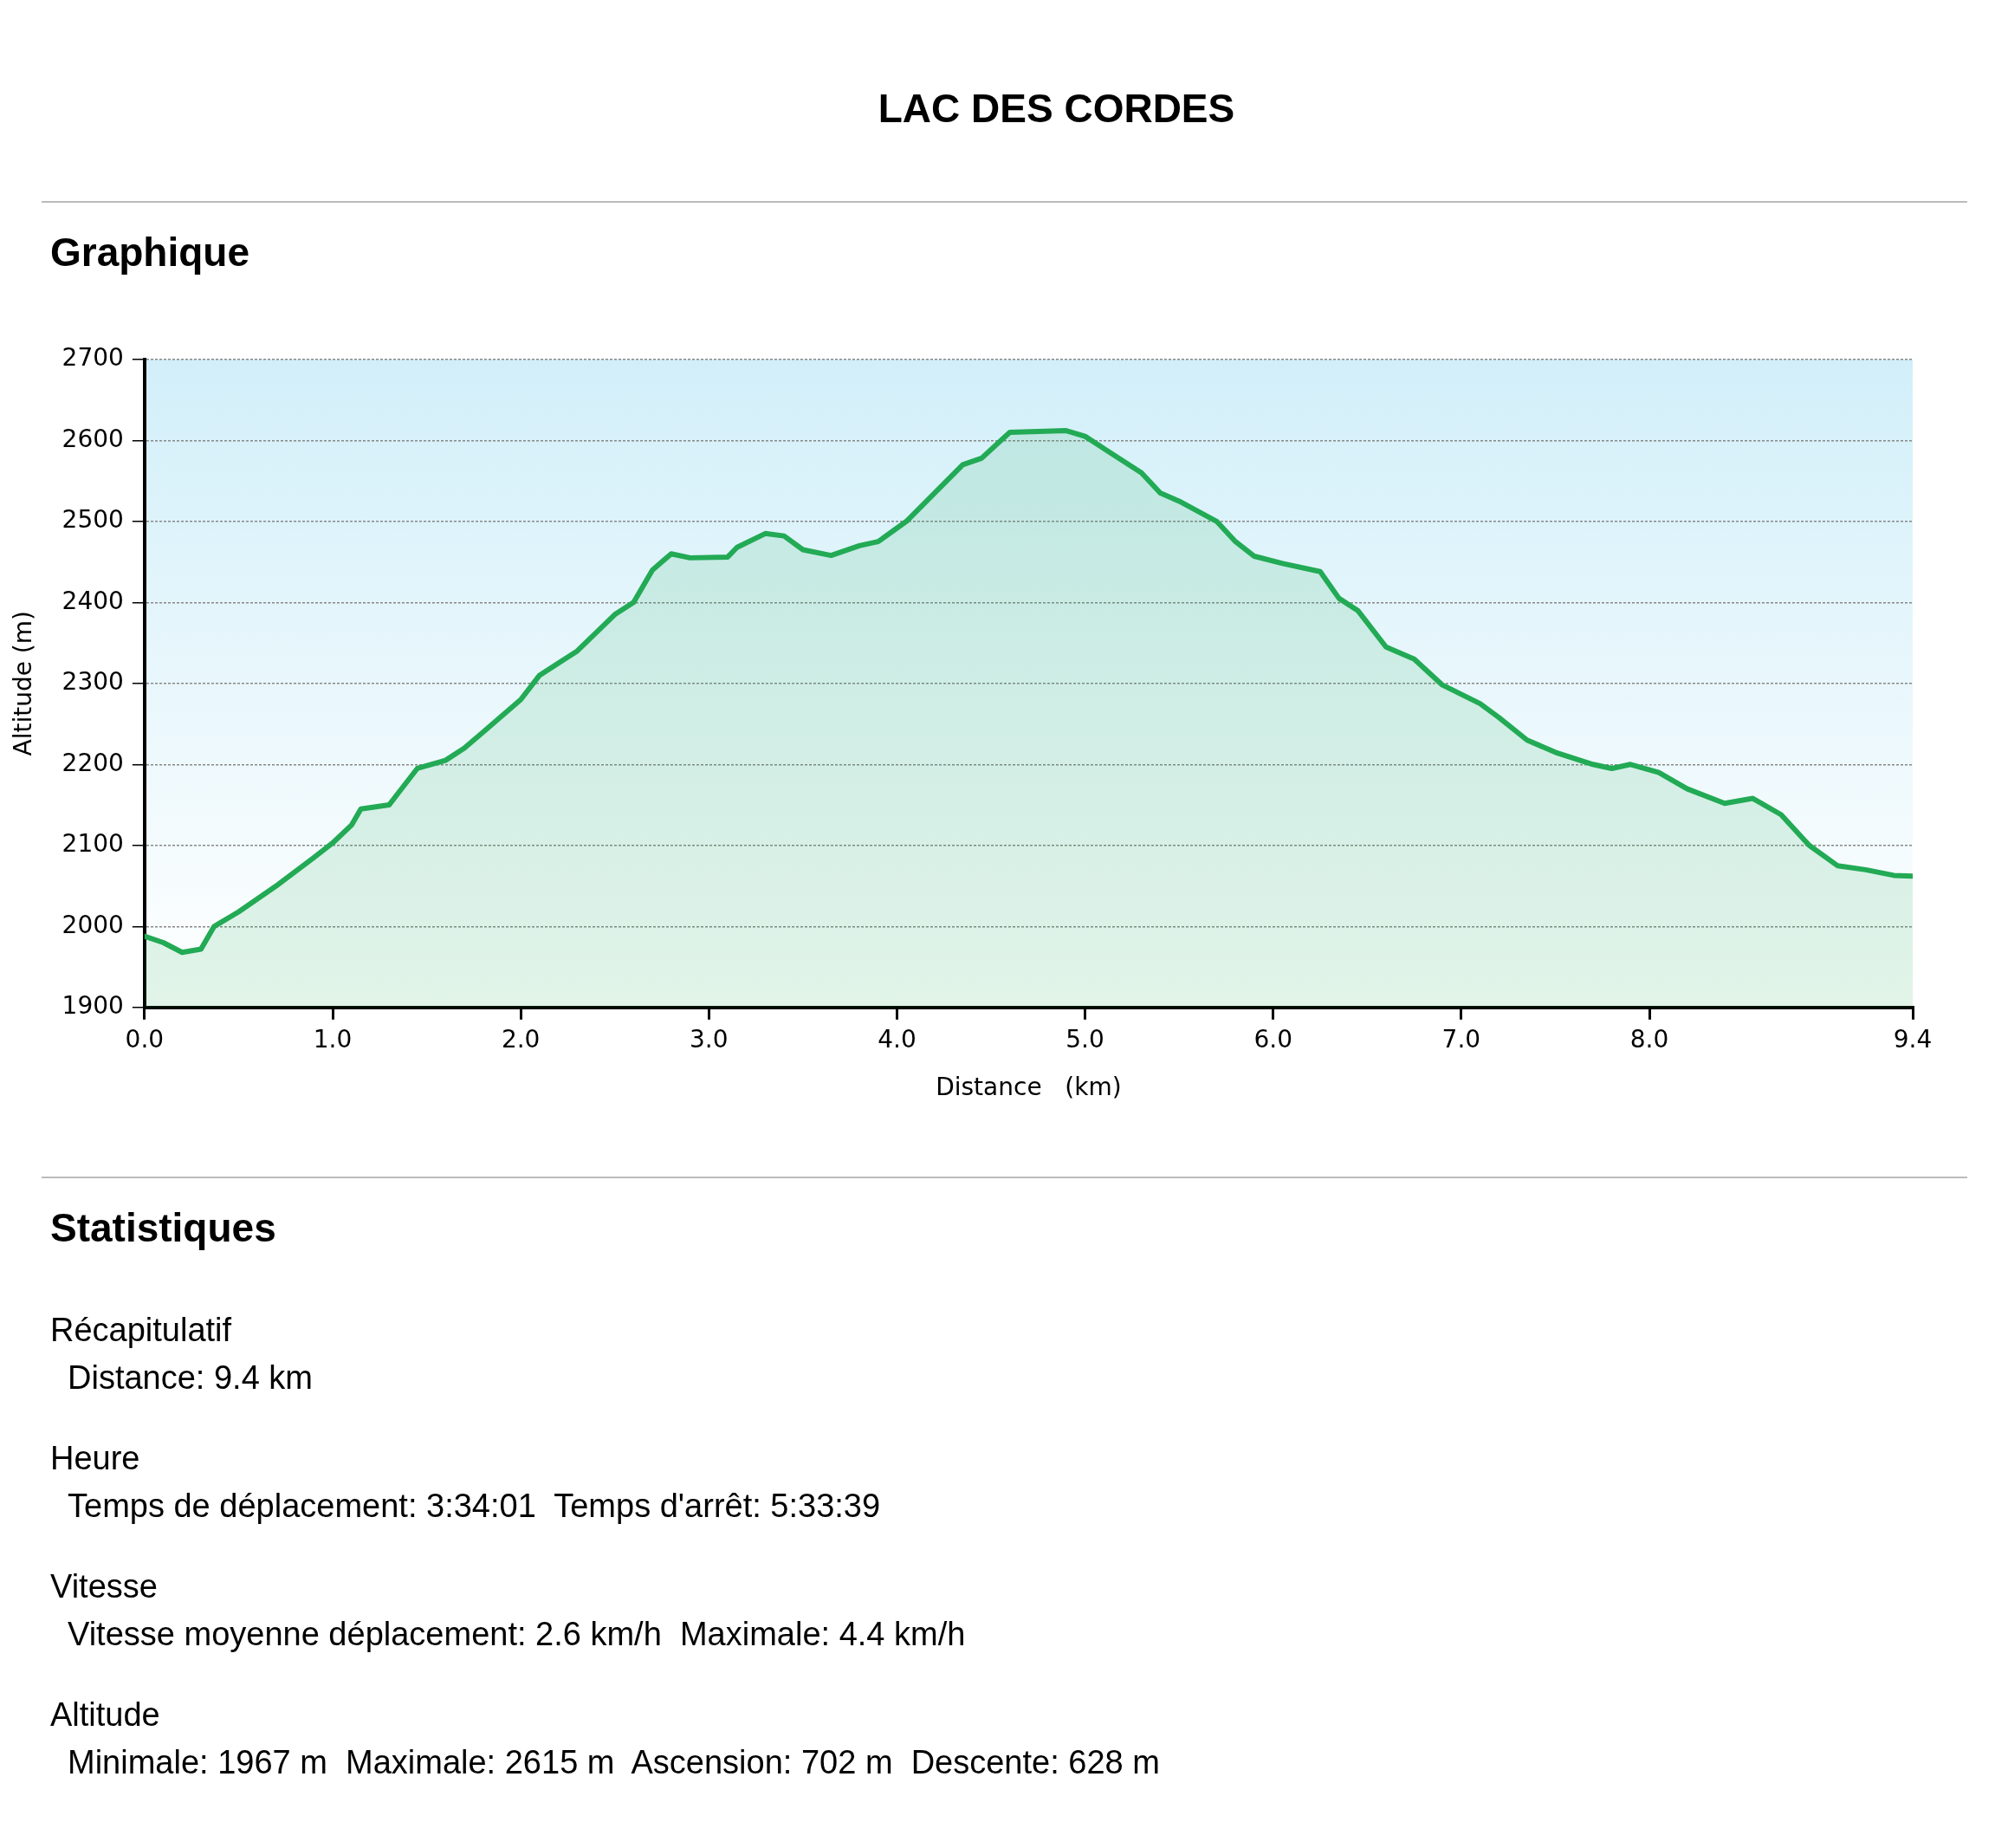 The height and width of the screenshot is (1848, 1995). I want to click on x-axis-title: Distance (km), so click(1029, 1087).